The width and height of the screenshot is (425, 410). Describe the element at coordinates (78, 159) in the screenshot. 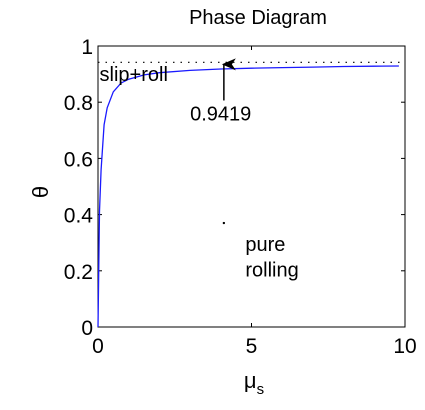

I see `y-tick-label: 0.6` at that location.